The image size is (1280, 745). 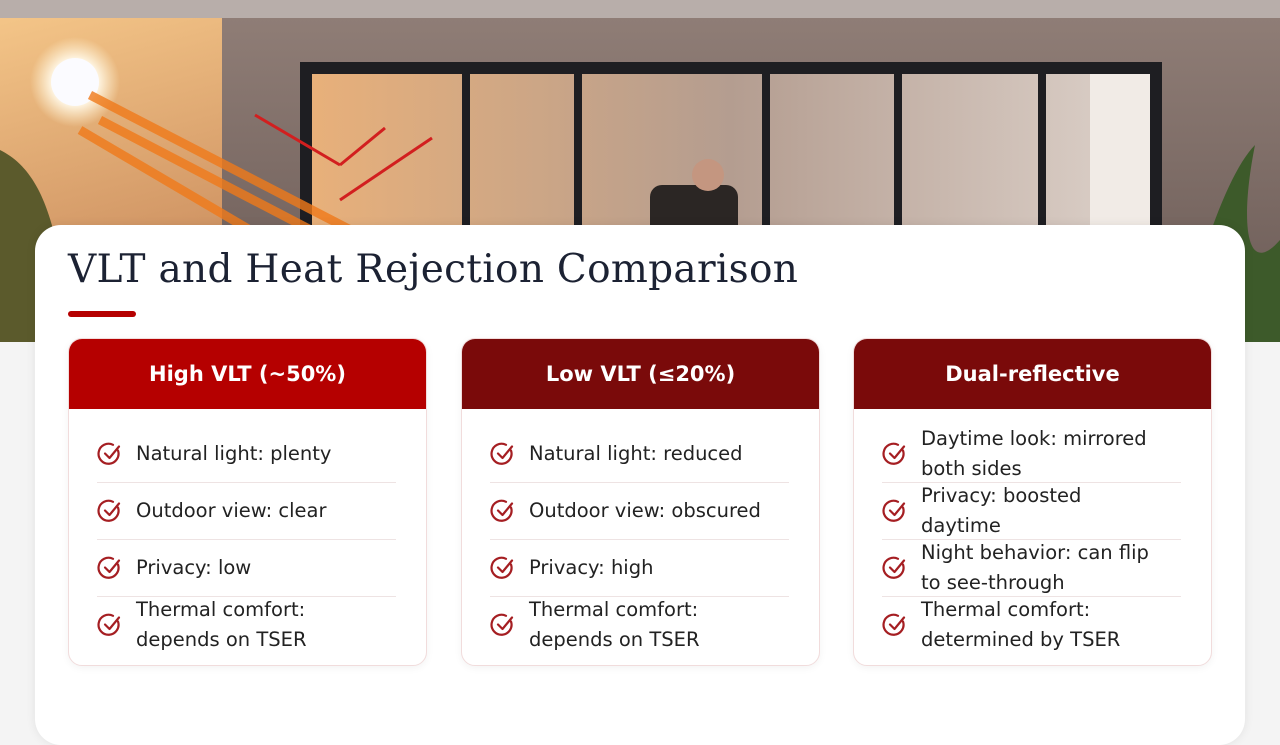 I want to click on item-line: Outdoor view: clear, so click(x=231, y=510).